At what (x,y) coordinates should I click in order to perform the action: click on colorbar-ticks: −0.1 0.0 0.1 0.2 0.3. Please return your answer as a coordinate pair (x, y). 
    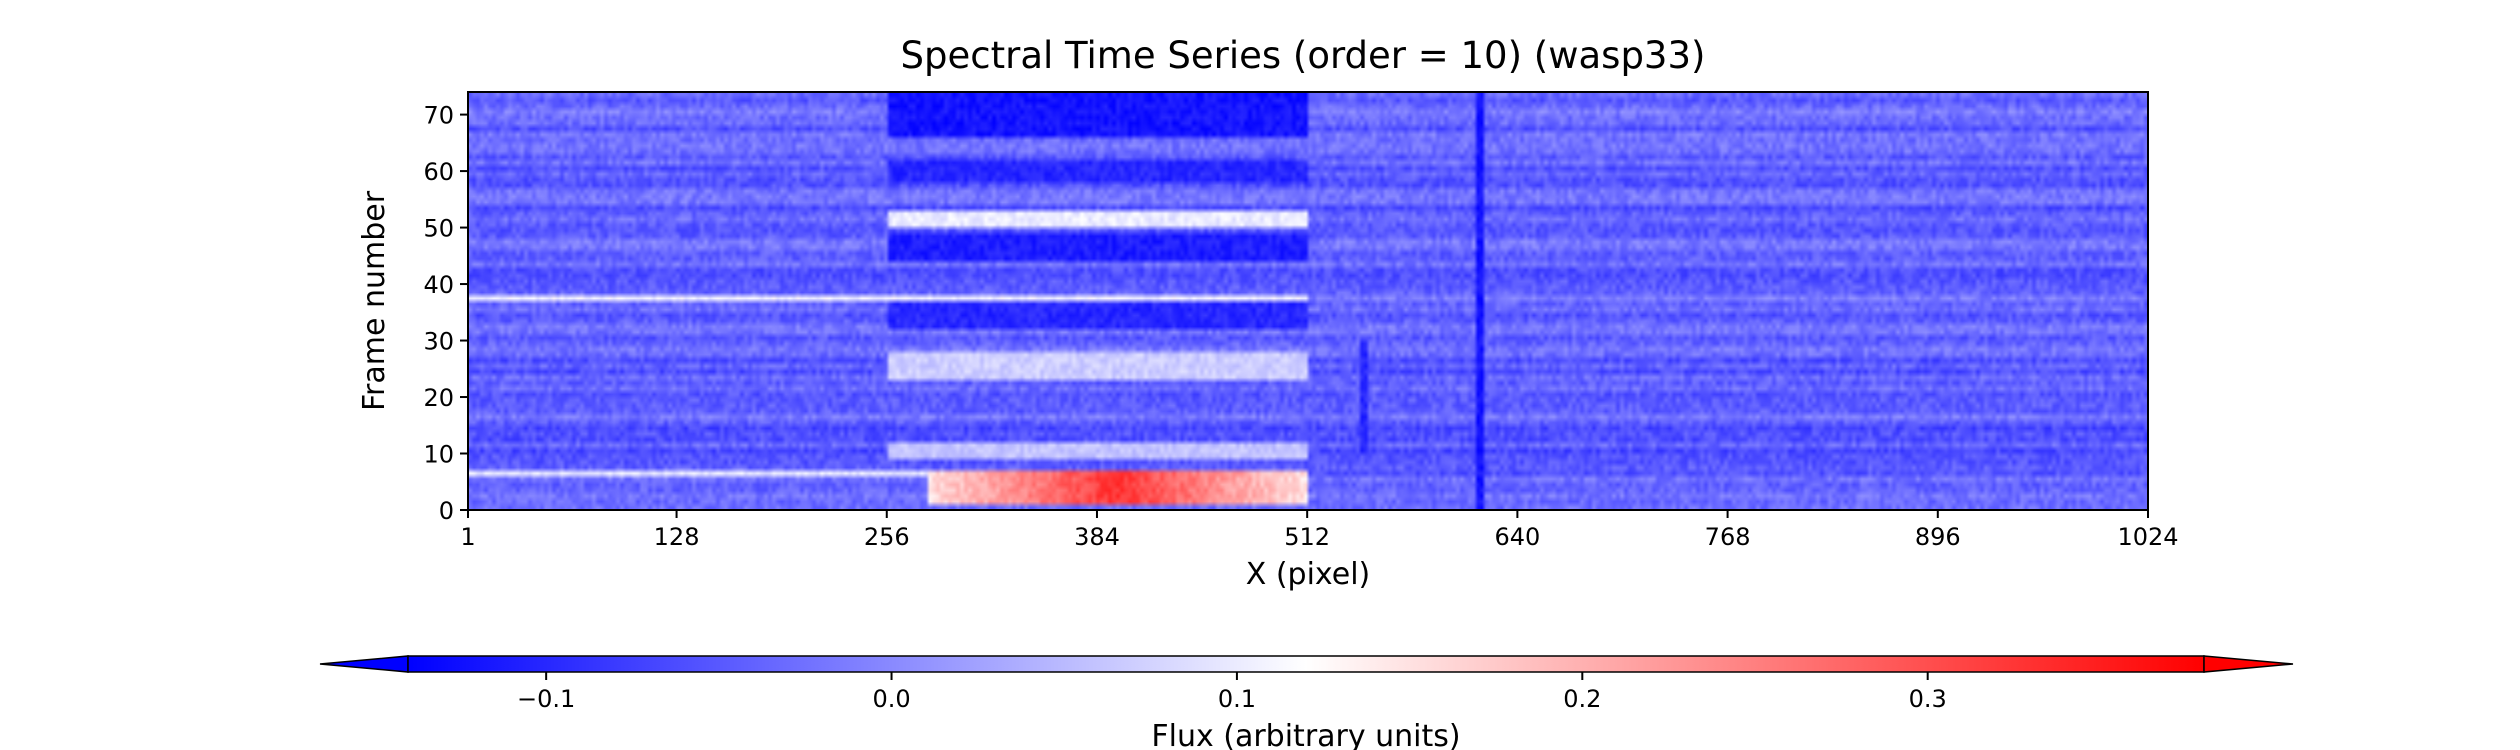
    Looking at the image, I should click on (1232, 692).